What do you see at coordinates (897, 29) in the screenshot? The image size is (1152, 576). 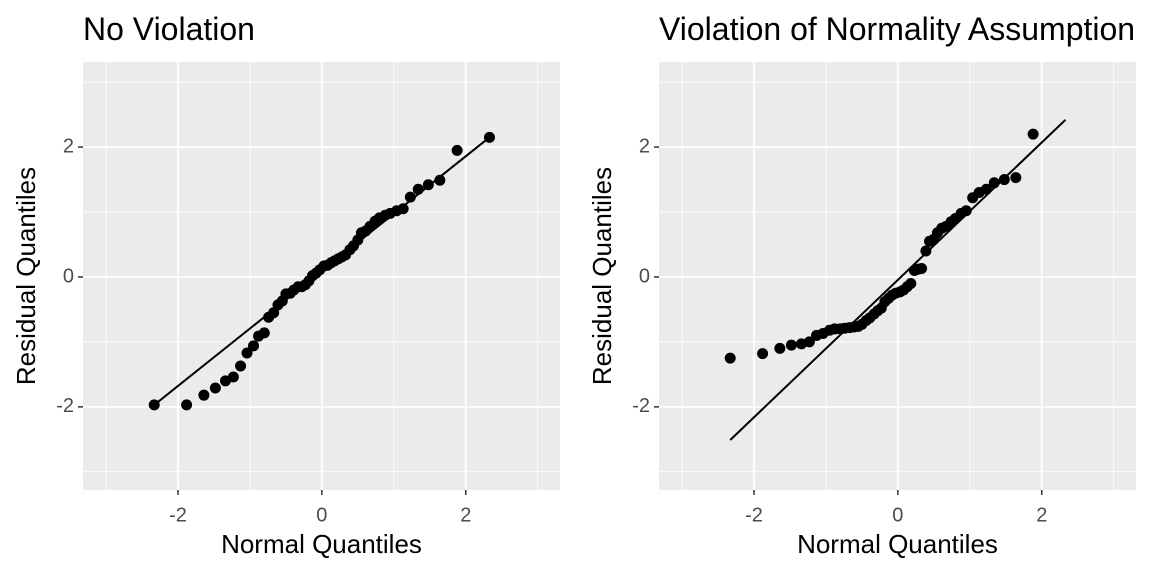 I see `chart-title: Violation of Normality Assumption` at bounding box center [897, 29].